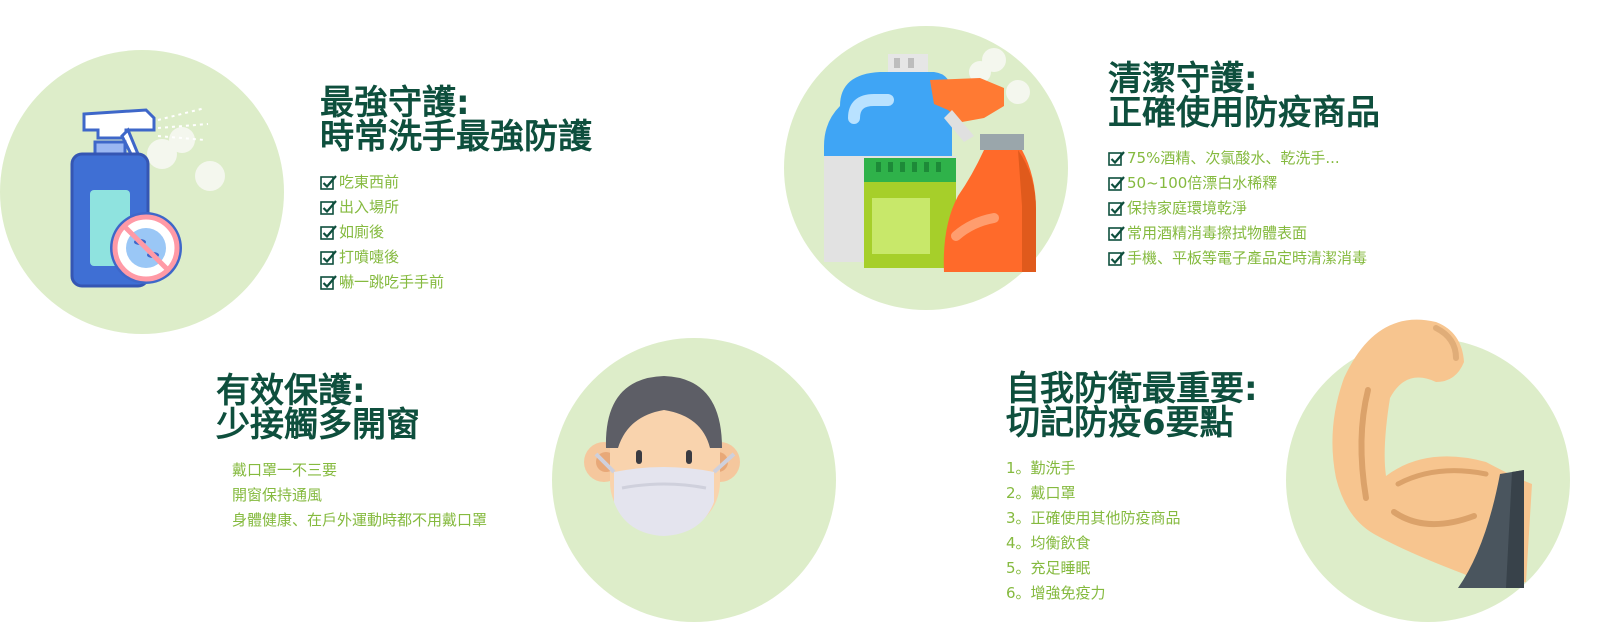 The image size is (1600, 634). What do you see at coordinates (369, 207) in the screenshot?
I see `list-item-label: 出入場所` at bounding box center [369, 207].